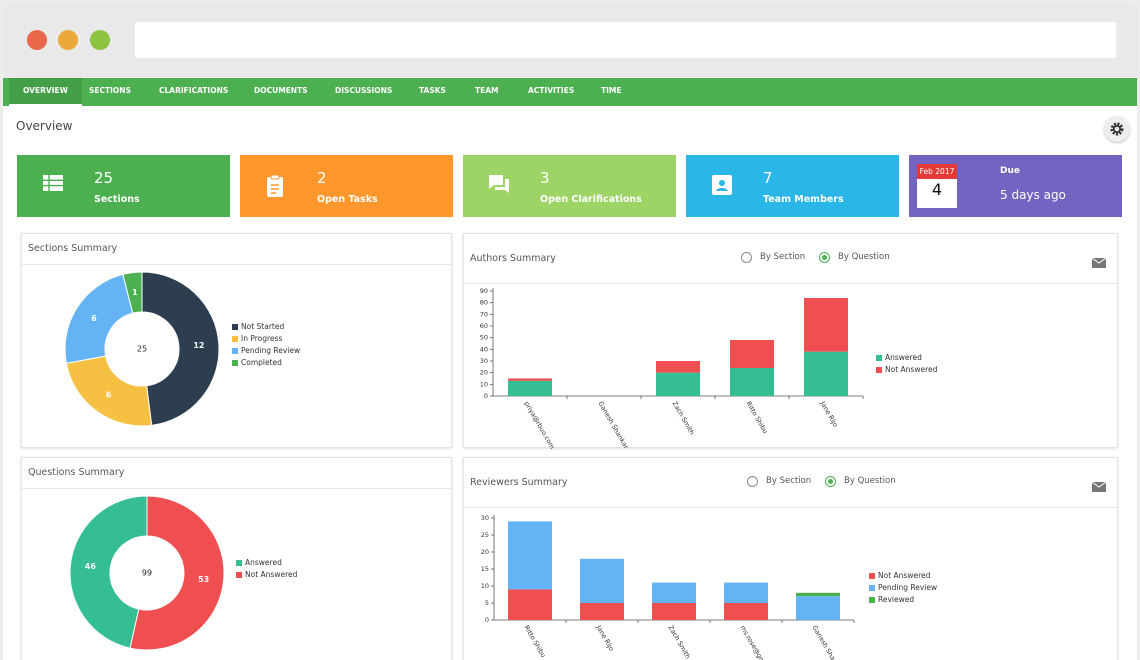  What do you see at coordinates (364, 90) in the screenshot?
I see `nav-tab: DISCUSSIONS` at bounding box center [364, 90].